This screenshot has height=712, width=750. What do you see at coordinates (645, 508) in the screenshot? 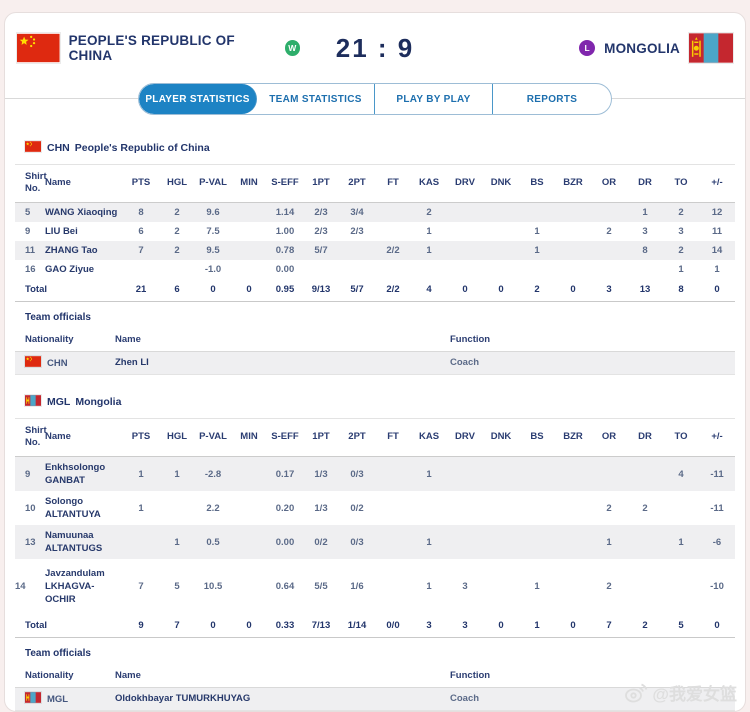
I see `stat-dr: 2` at bounding box center [645, 508].